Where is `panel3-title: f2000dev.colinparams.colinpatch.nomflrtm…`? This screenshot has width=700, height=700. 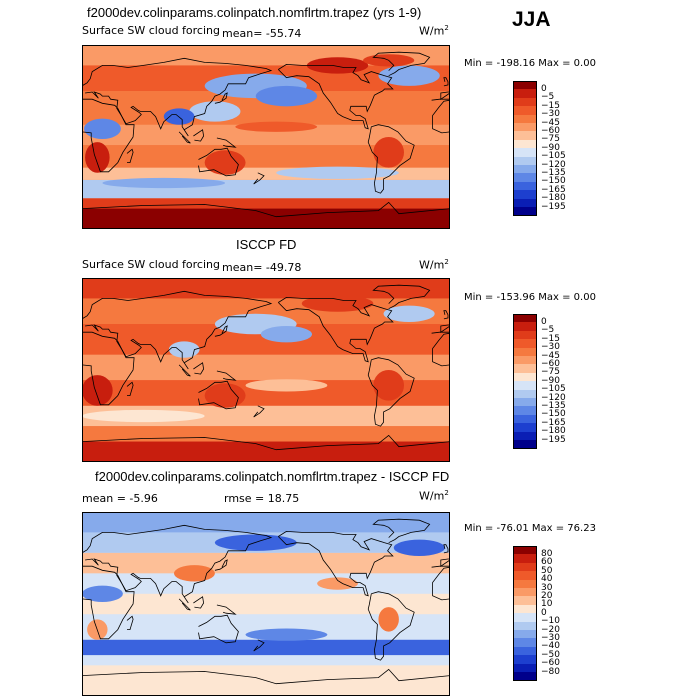
panel3-title: f2000dev.colinparams.colinpatch.nomflrtm… is located at coordinates (272, 476).